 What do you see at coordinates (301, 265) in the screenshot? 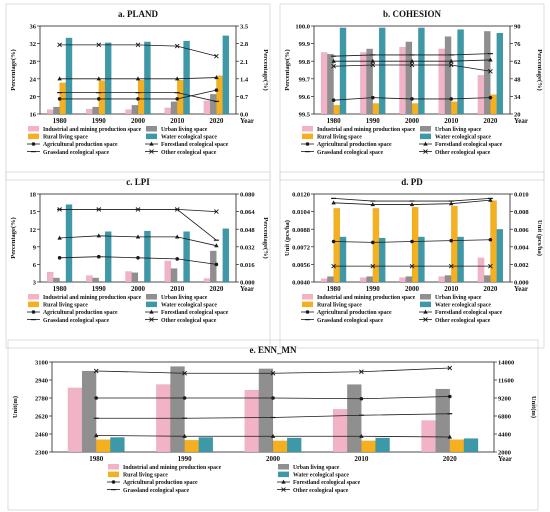
I see `y-left-tick-label: 0.0056` at bounding box center [301, 265].